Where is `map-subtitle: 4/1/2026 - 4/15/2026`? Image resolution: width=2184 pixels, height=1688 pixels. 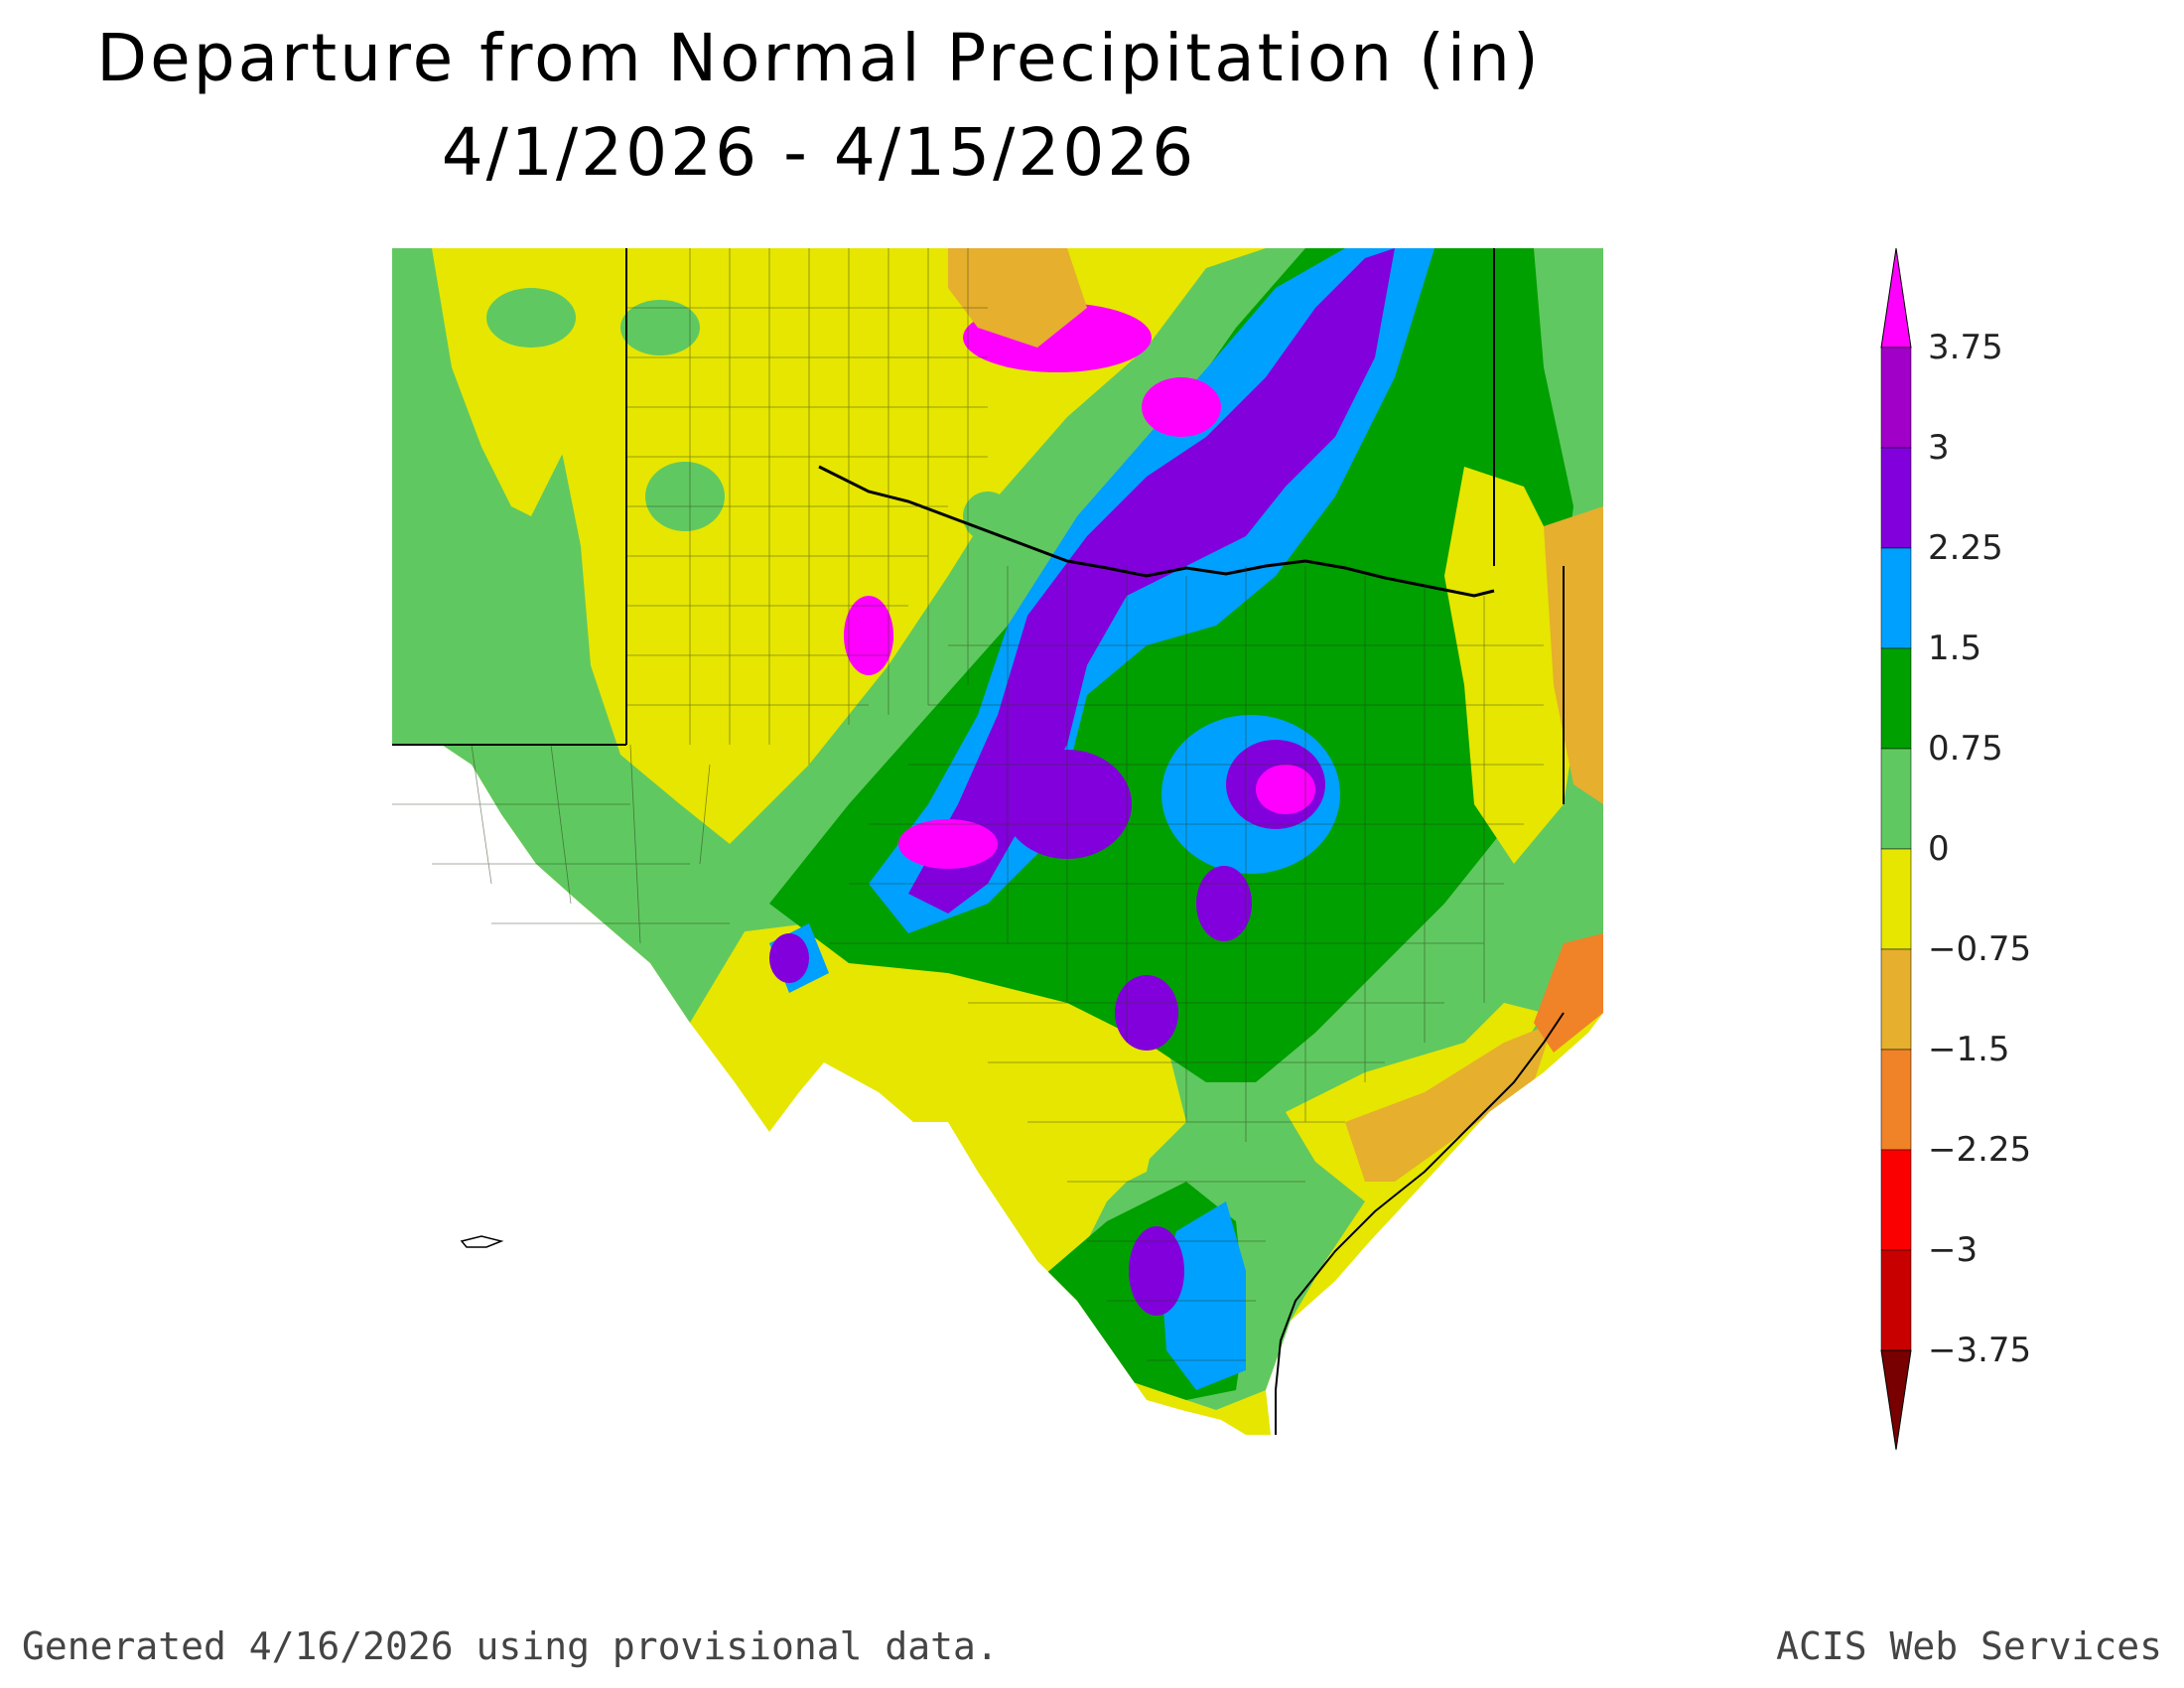 map-subtitle: 4/1/2026 - 4/15/2026 is located at coordinates (819, 152).